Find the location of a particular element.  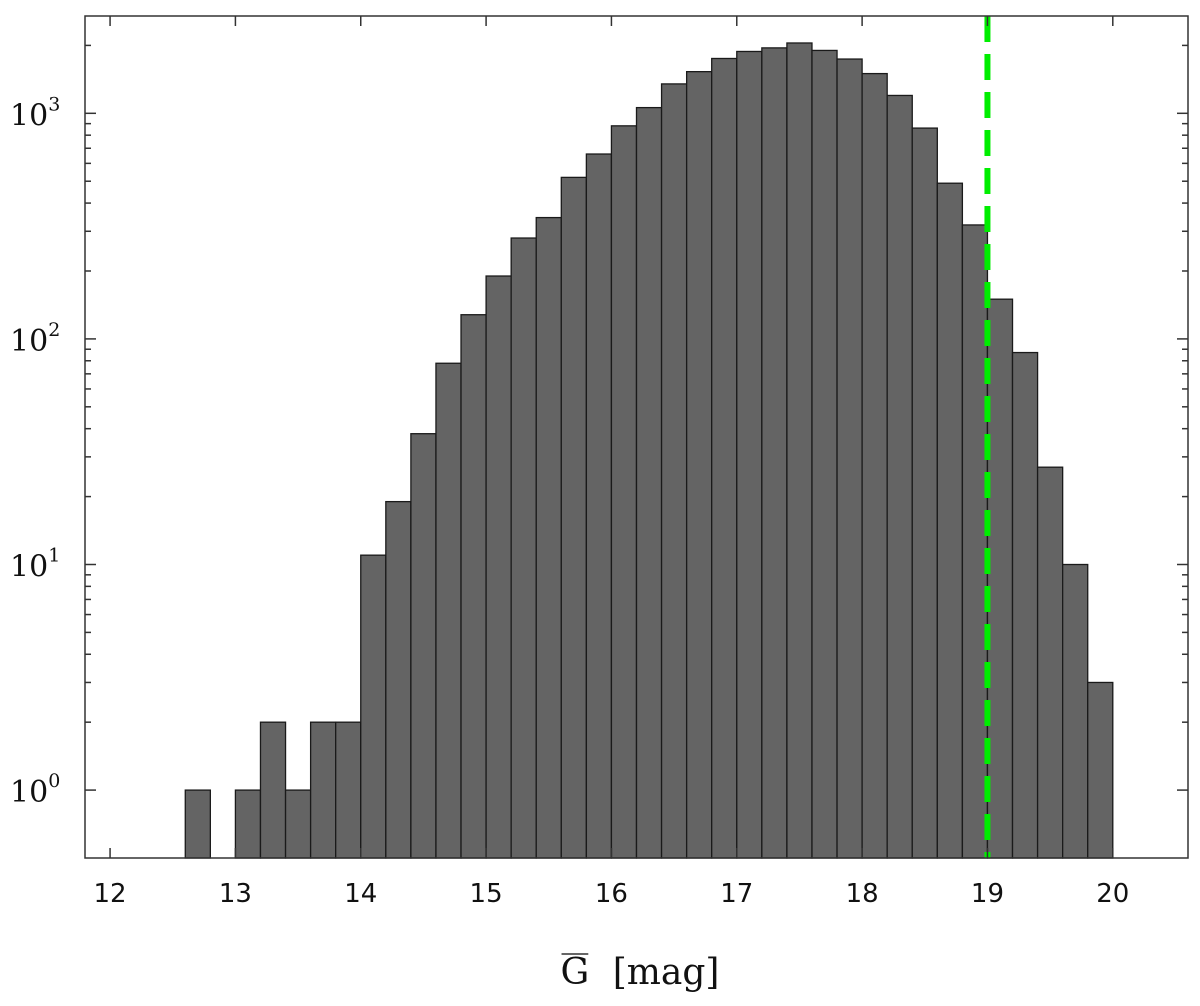

x-tick-label: 16 is located at coordinates (611, 894).